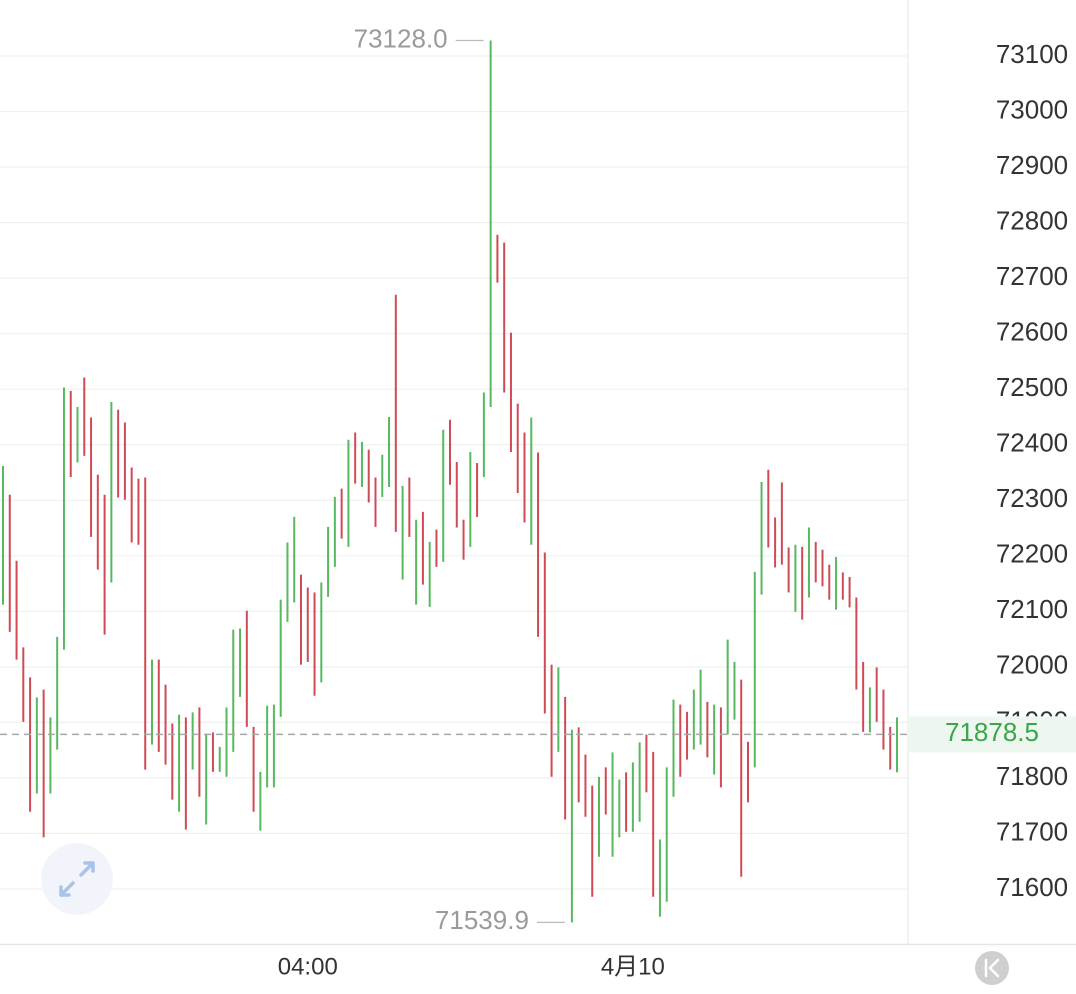 Image resolution: width=1076 pixels, height=994 pixels. I want to click on last-price-box, so click(992, 734).